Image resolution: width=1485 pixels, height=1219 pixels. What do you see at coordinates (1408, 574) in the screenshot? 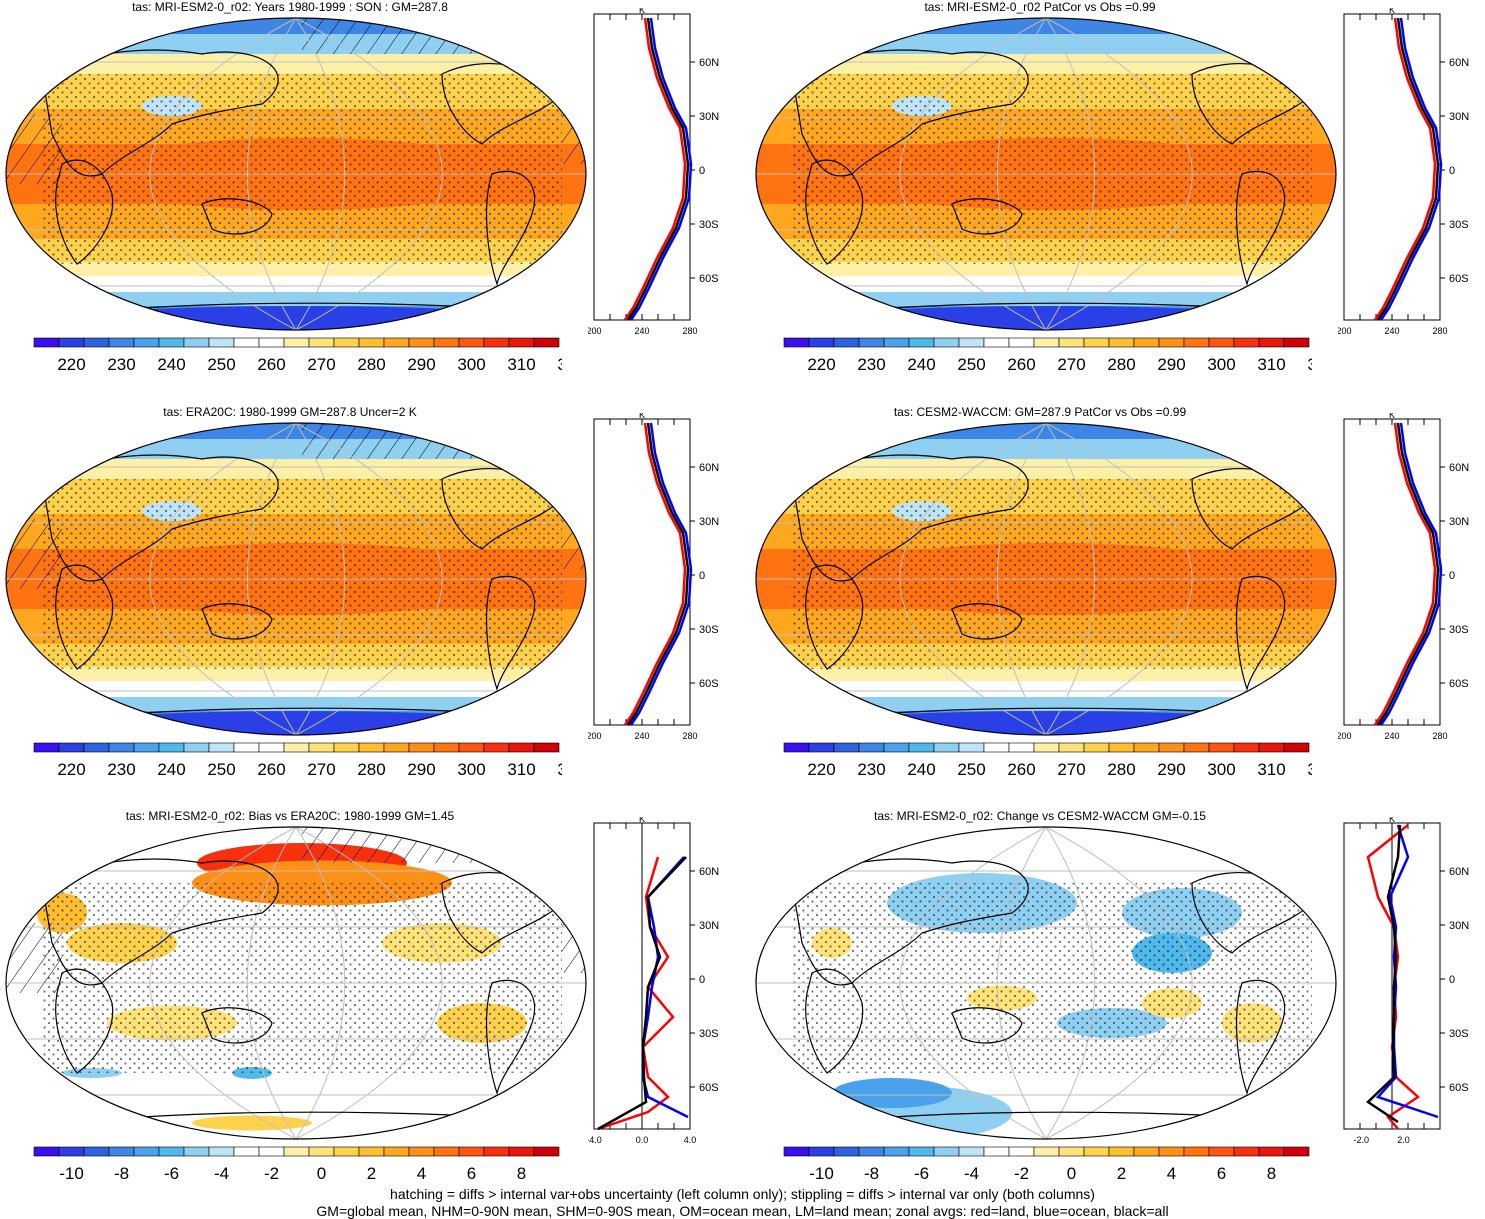
I see `zonal-all-curve` at bounding box center [1408, 574].